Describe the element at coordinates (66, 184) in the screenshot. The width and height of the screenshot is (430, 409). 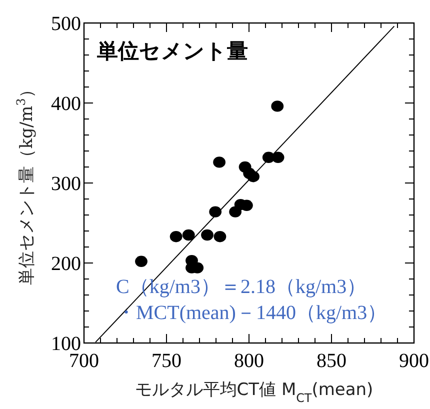
I see `y-tick-label: 300` at that location.